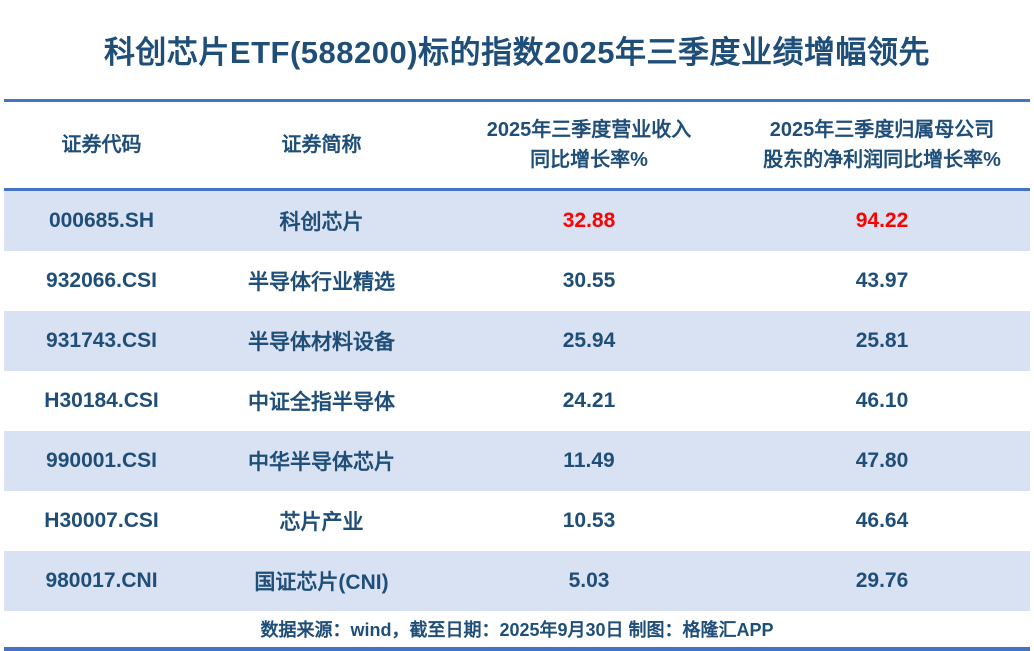  Describe the element at coordinates (882, 145) in the screenshot. I see `header-profit-growth: 2025年三季度归属母公司 股东的净利润同比增长率%` at that location.